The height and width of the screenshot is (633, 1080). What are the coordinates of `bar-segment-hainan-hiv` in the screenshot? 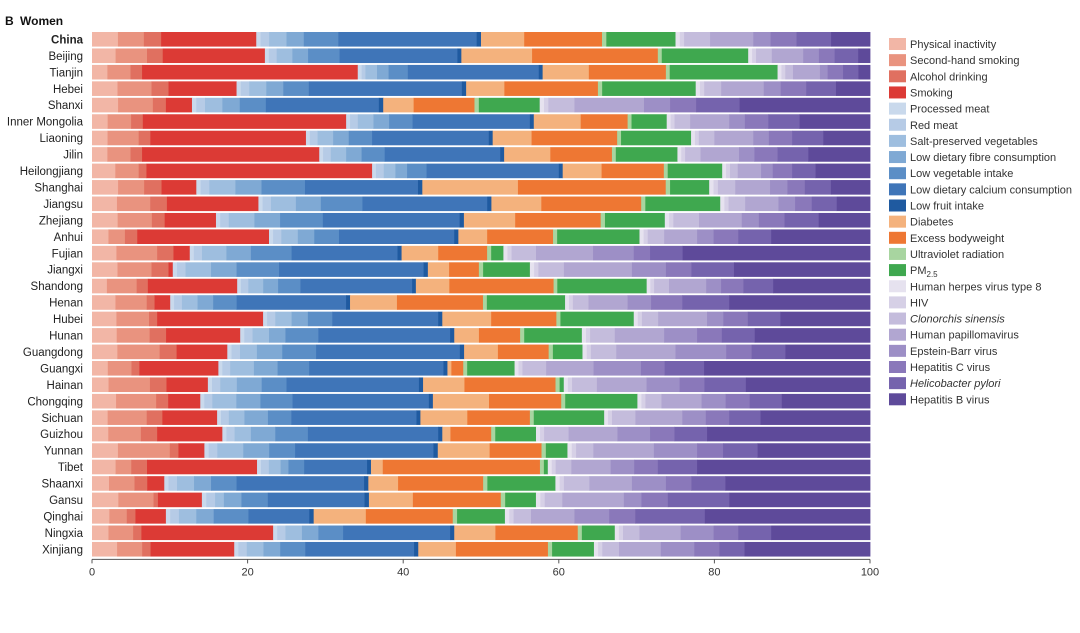 It's located at (570, 385).